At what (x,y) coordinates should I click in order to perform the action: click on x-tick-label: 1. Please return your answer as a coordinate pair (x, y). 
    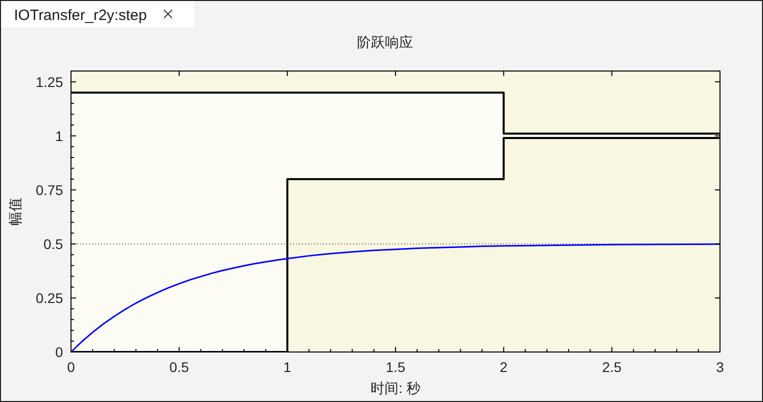
    Looking at the image, I should click on (287, 367).